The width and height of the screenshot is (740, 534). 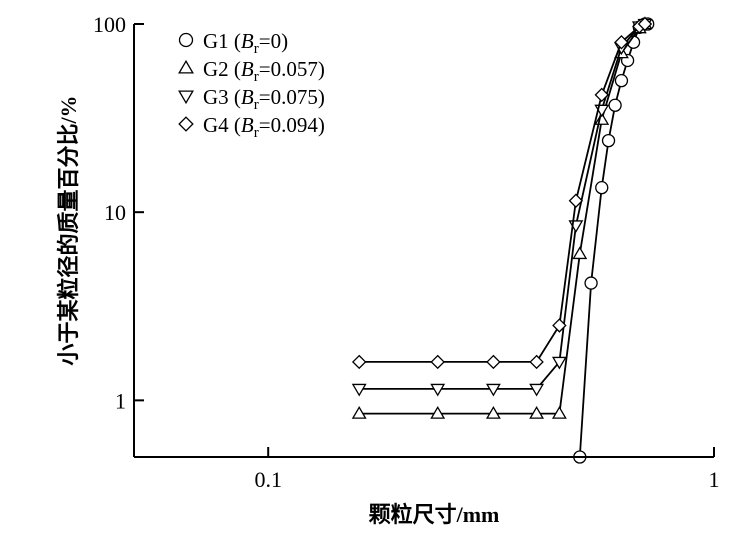 What do you see at coordinates (186, 66) in the screenshot?
I see `legend-marker-g2` at bounding box center [186, 66].